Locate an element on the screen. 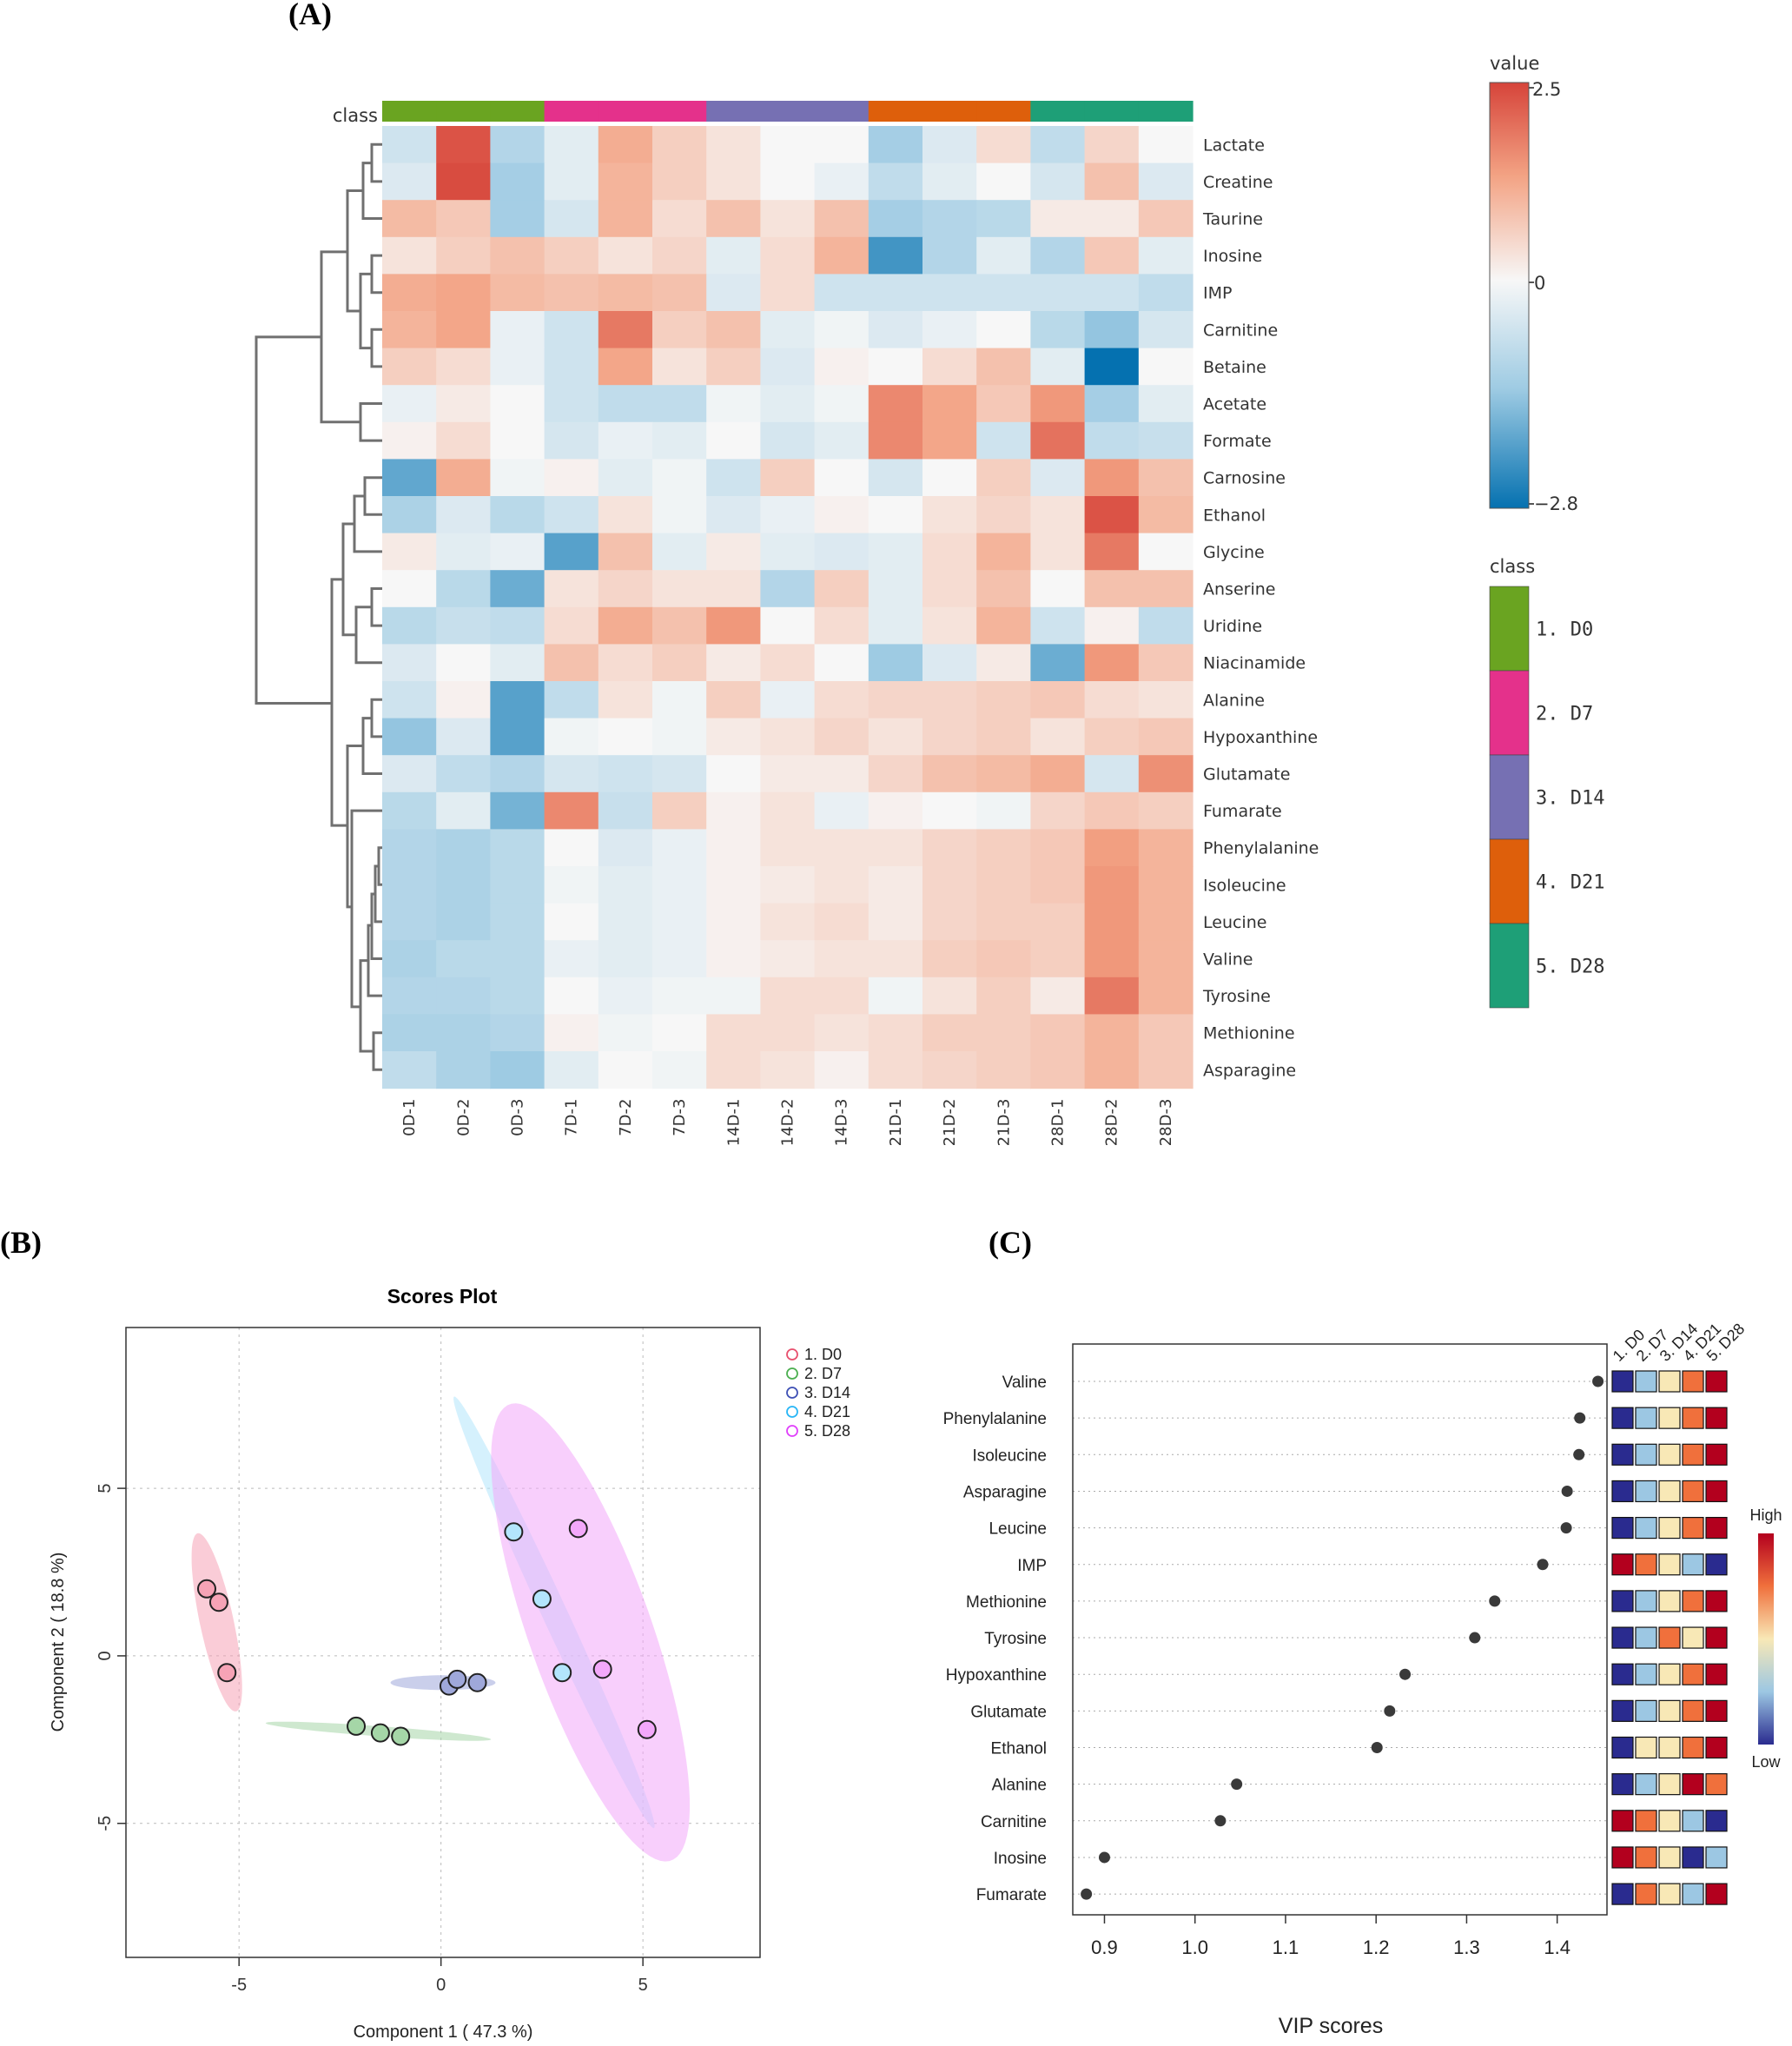 Image resolution: width=1792 pixels, height=2046 pixels. vip-feature-label: Tyrosine is located at coordinates (1016, 1639).